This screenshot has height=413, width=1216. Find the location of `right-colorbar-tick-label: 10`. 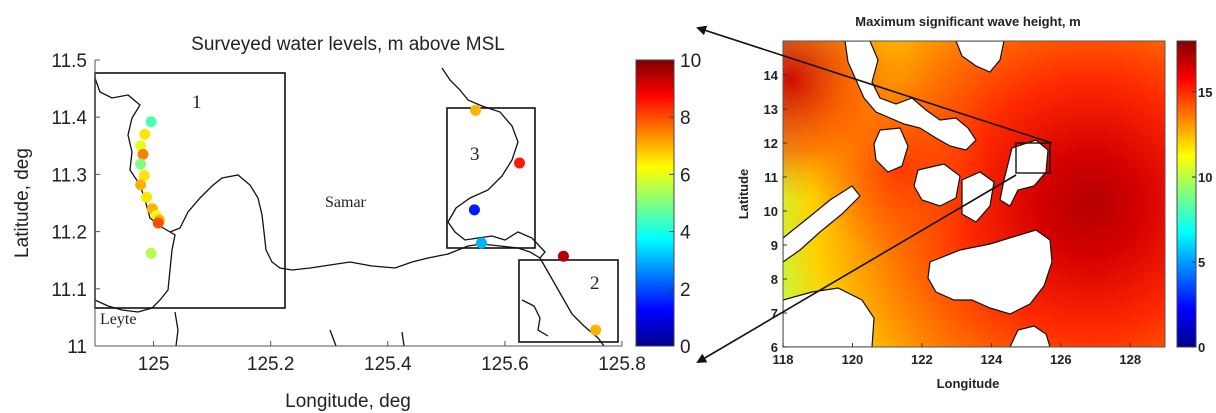

right-colorbar-tick-label: 10 is located at coordinates (1205, 177).